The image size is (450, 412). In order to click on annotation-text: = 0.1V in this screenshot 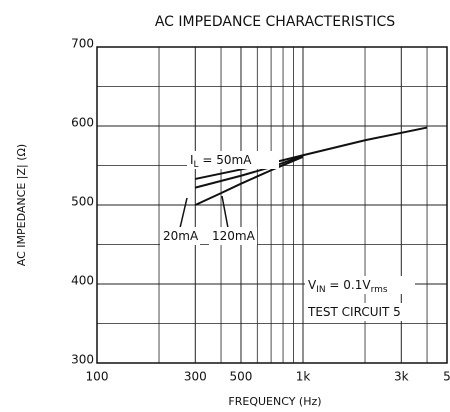, I will do `click(349, 285)`.